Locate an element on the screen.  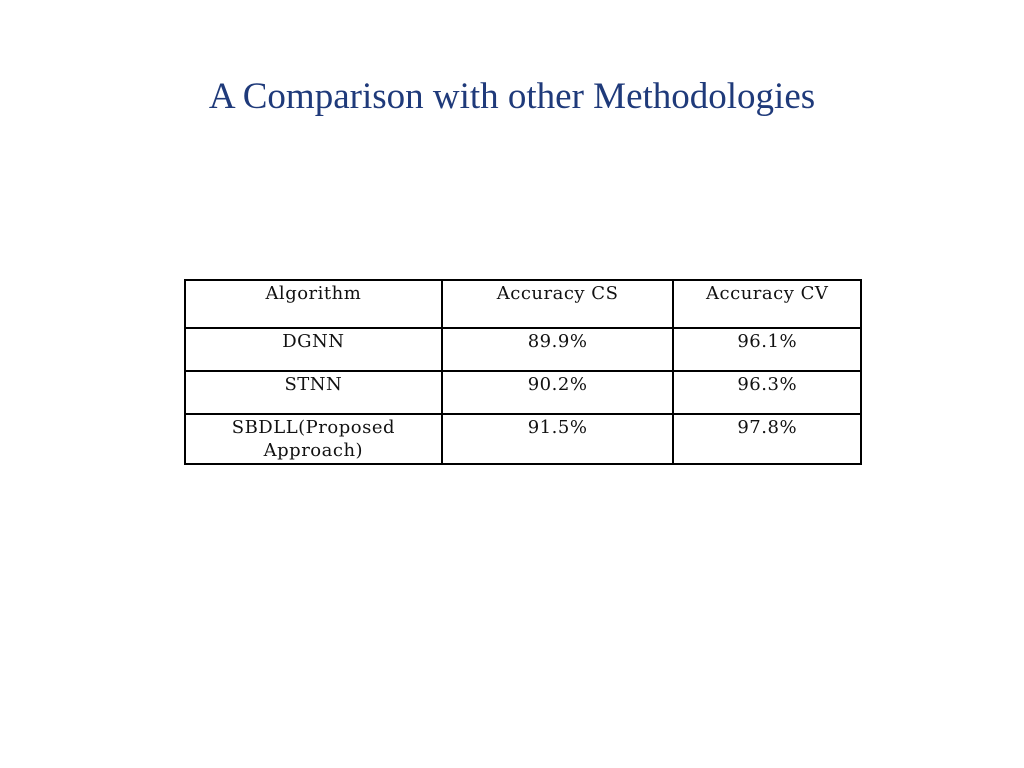
table-row: STNN 90.2% 96.3% is located at coordinates (523, 392).